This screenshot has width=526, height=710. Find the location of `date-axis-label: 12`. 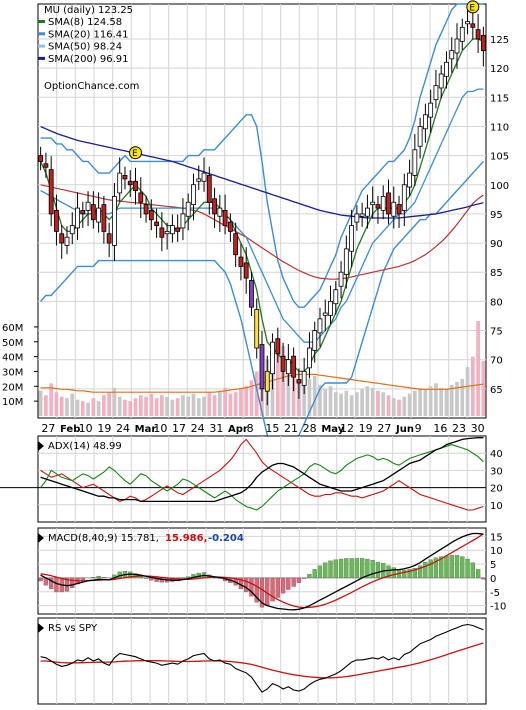

date-axis-label: 12 is located at coordinates (347, 428).